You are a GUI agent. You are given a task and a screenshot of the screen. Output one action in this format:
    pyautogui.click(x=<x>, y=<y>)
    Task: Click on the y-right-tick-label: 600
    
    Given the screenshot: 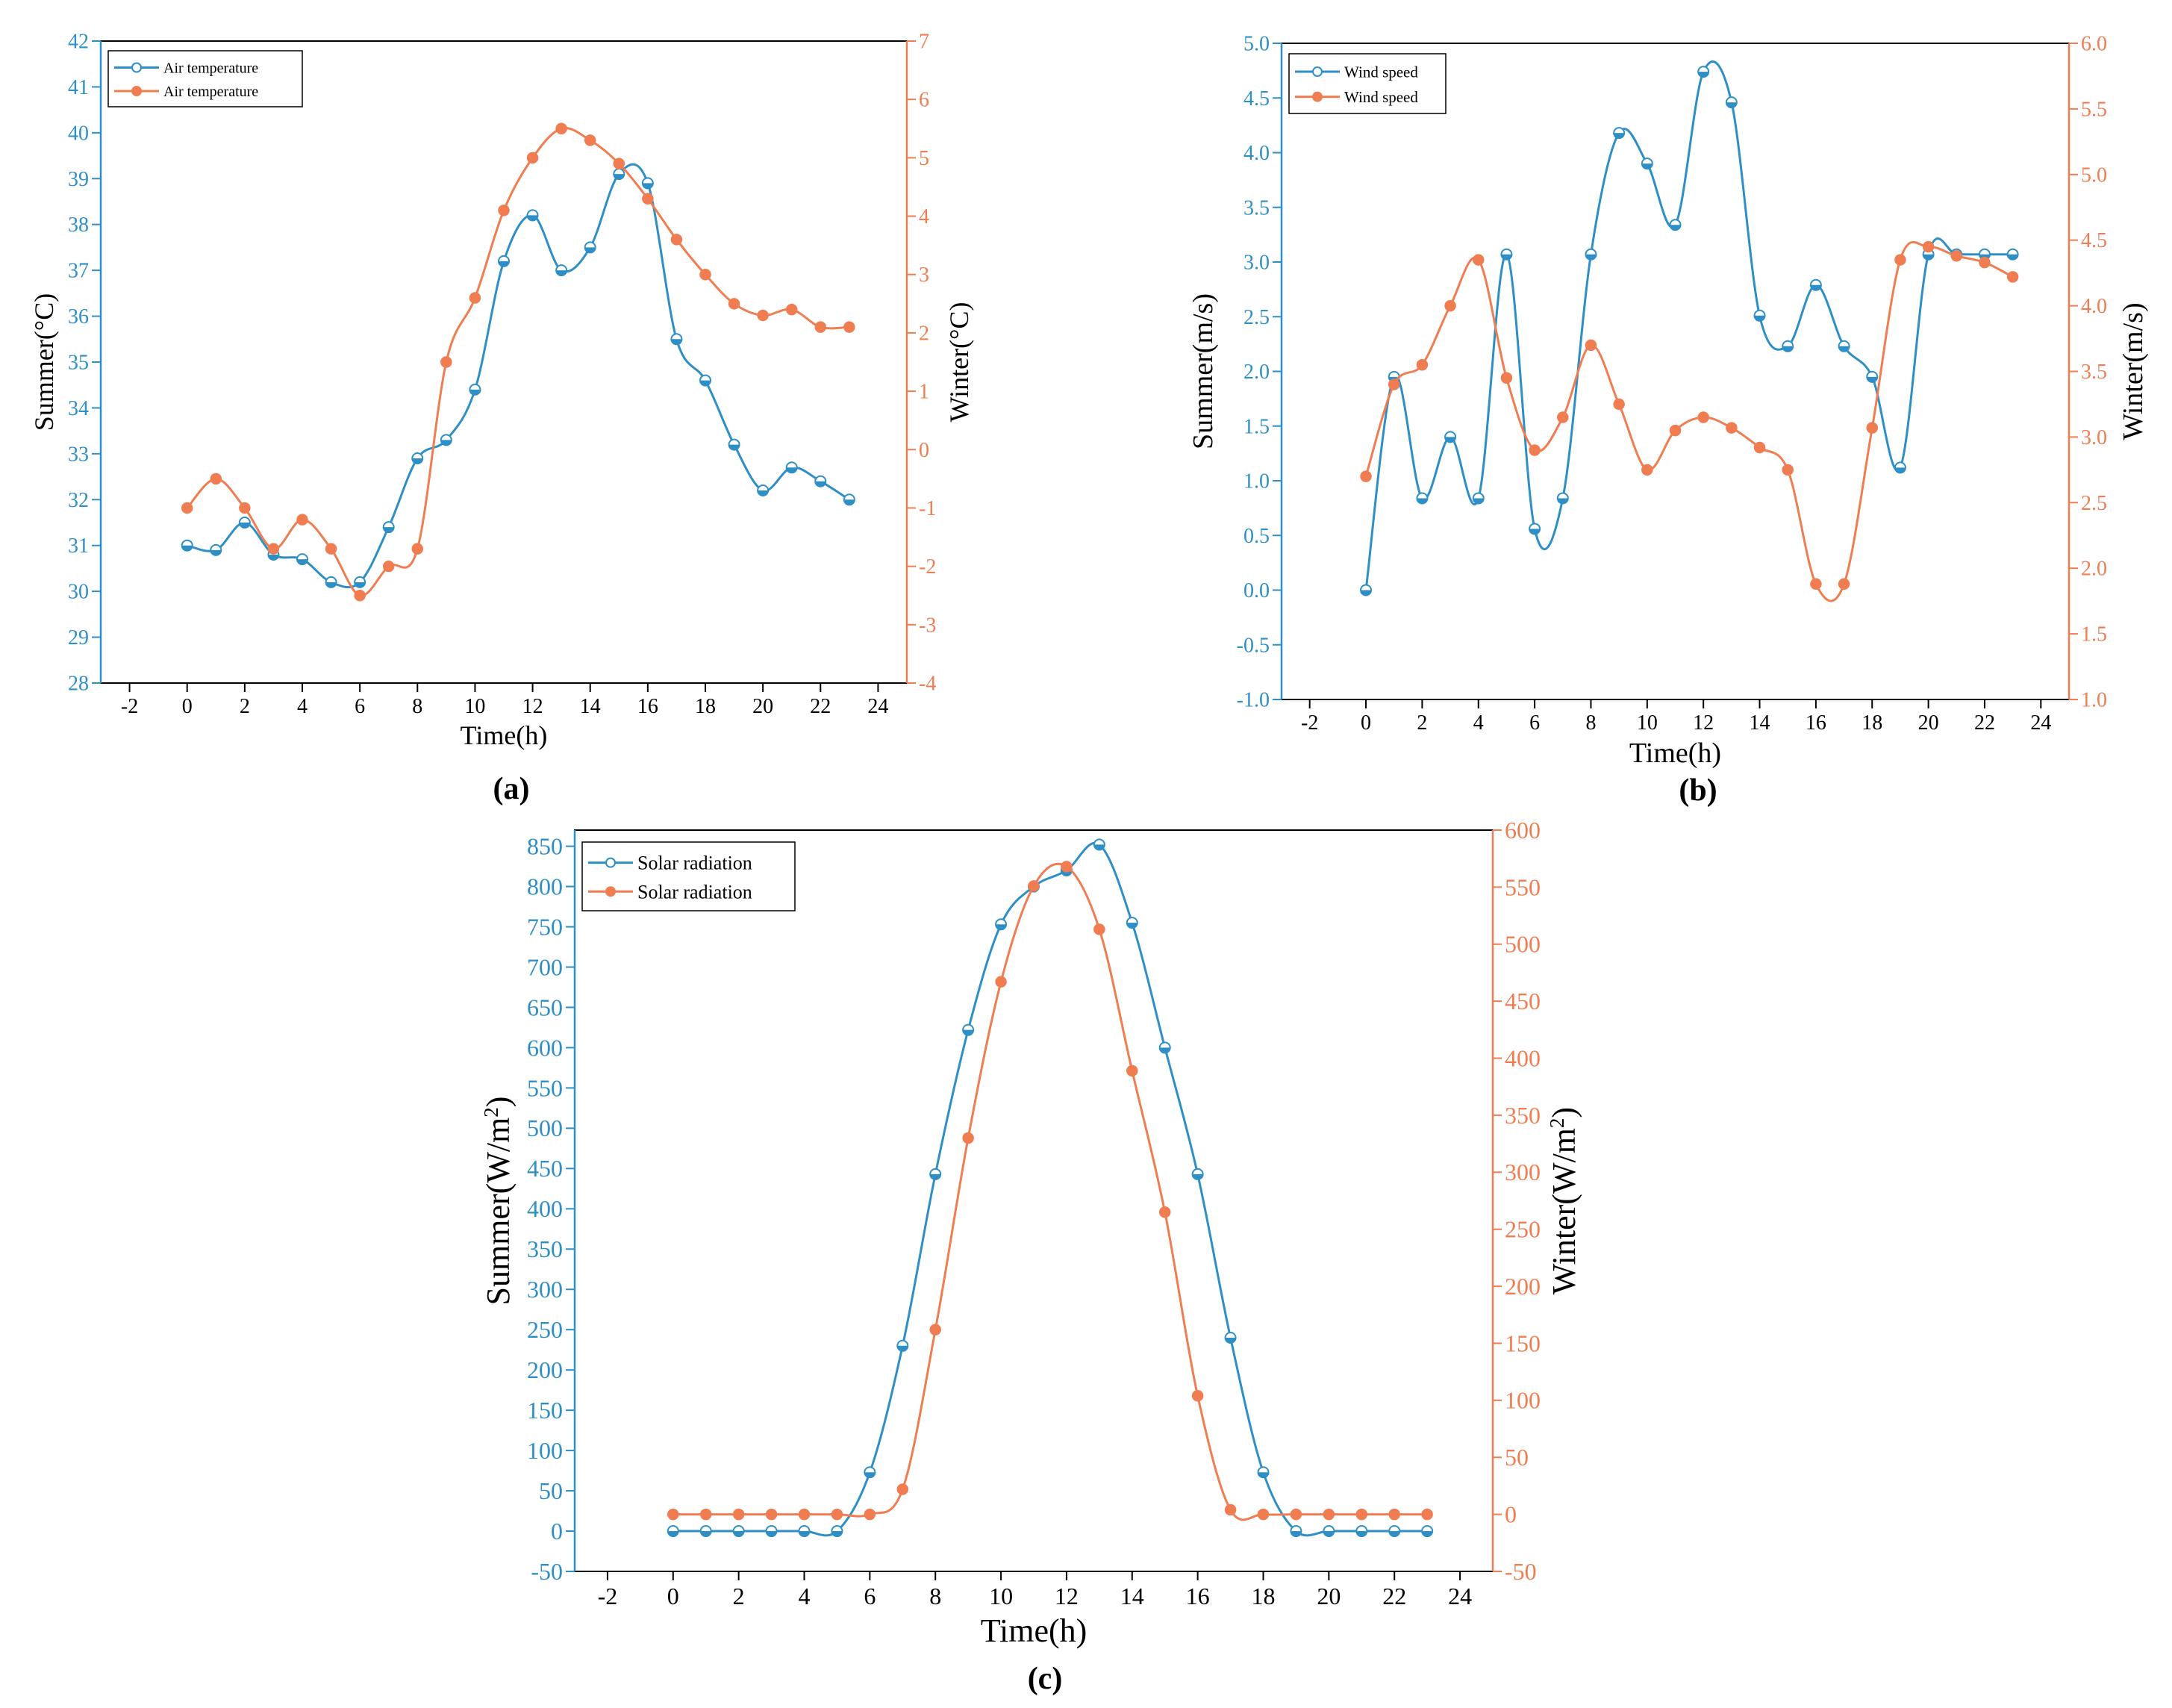 What is the action you would take?
    pyautogui.click(x=1523, y=830)
    